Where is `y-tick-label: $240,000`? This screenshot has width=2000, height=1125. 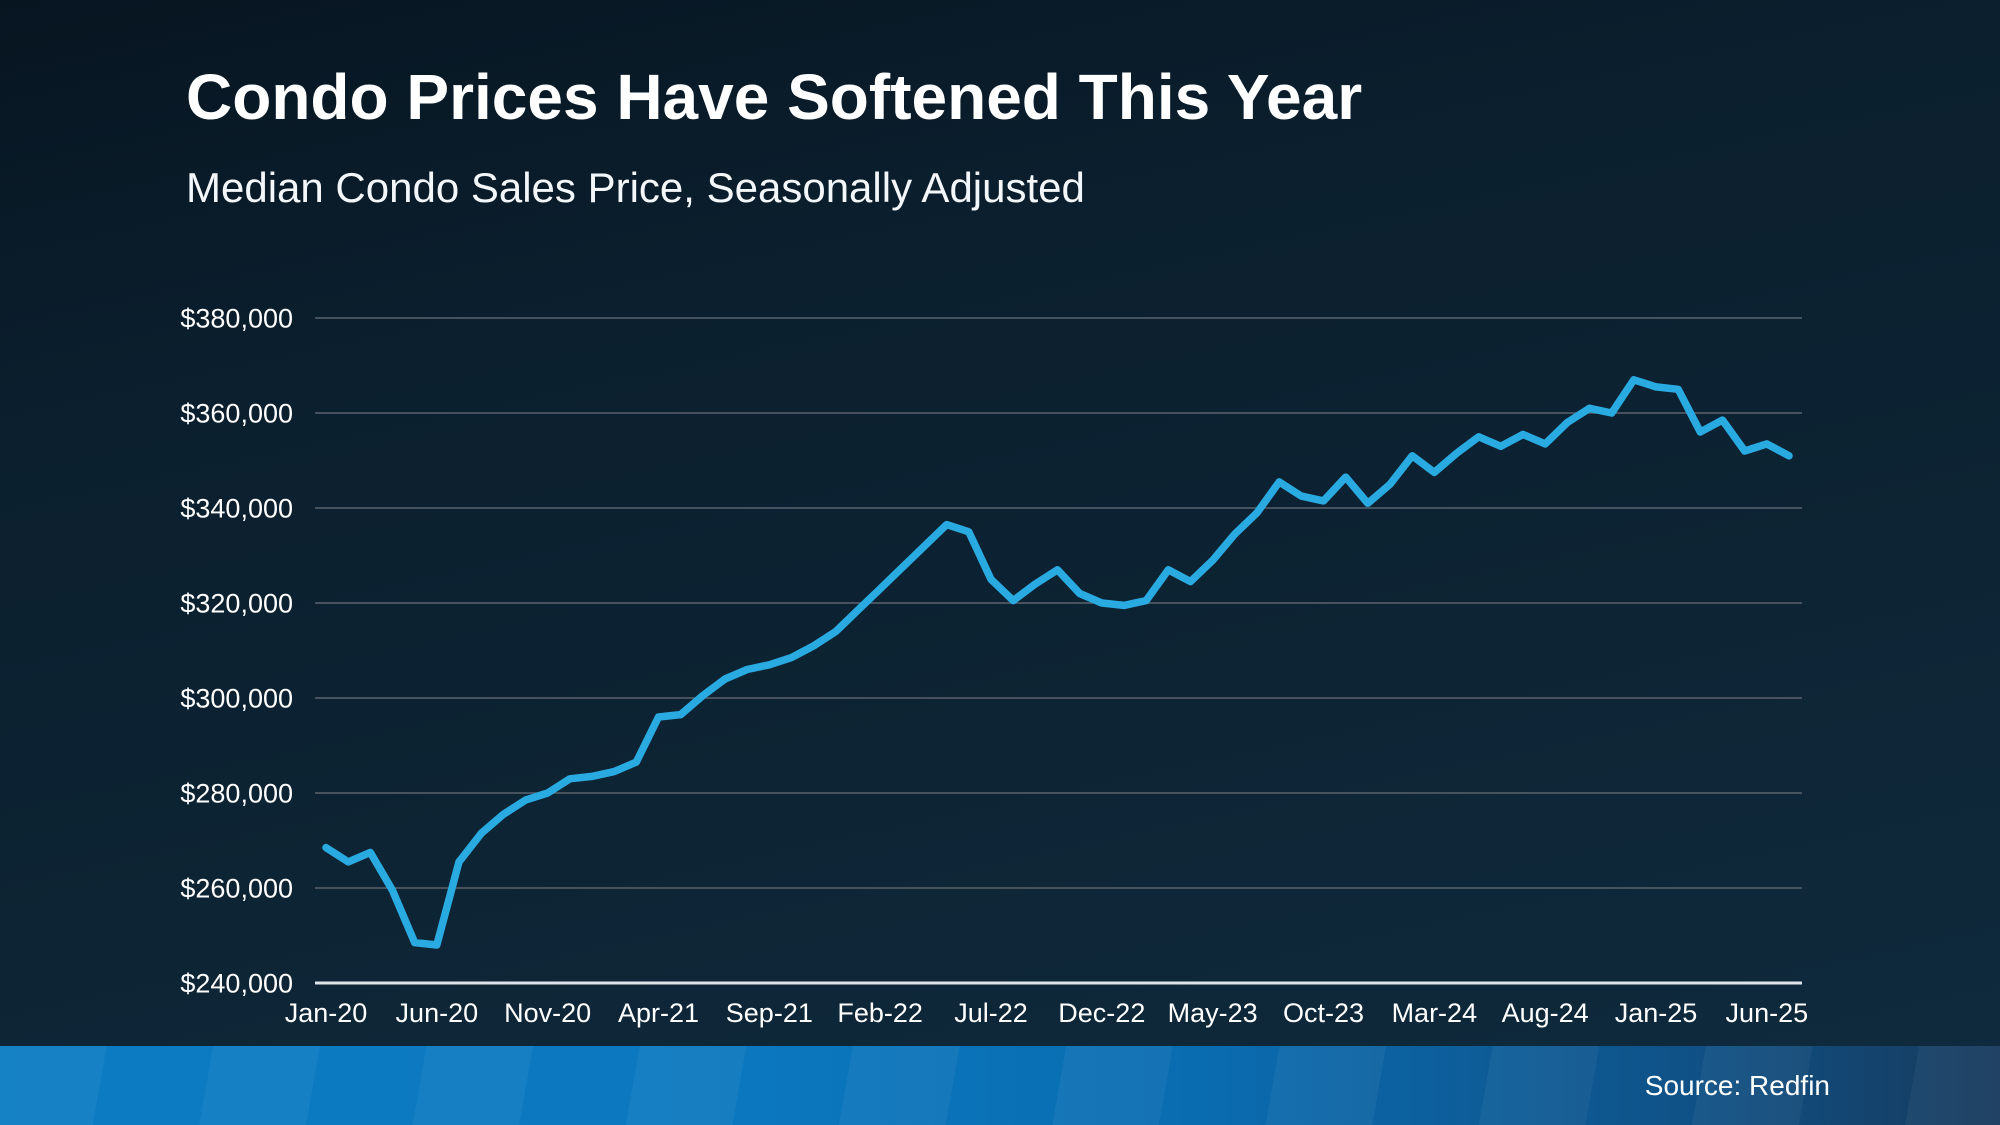 y-tick-label: $240,000 is located at coordinates (236, 984).